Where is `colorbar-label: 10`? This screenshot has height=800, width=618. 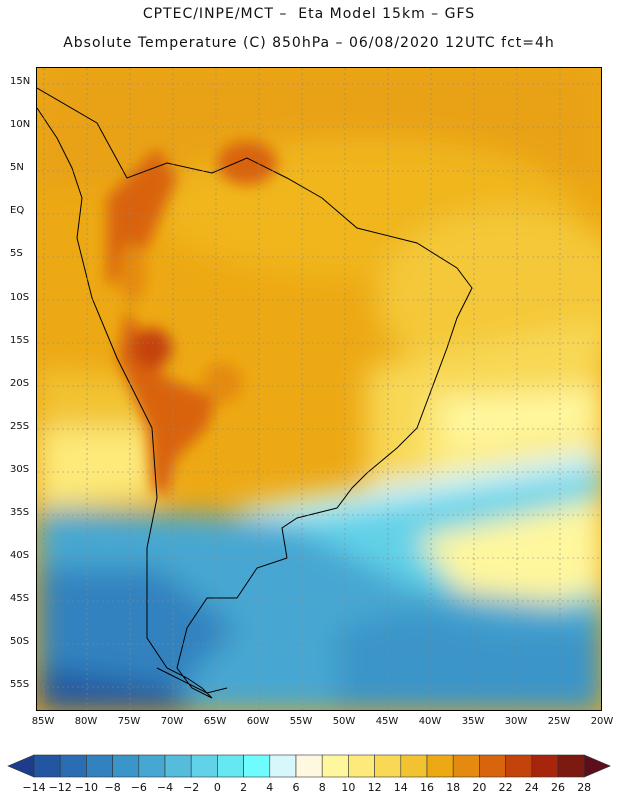 colorbar-label: 10 is located at coordinates (348, 787).